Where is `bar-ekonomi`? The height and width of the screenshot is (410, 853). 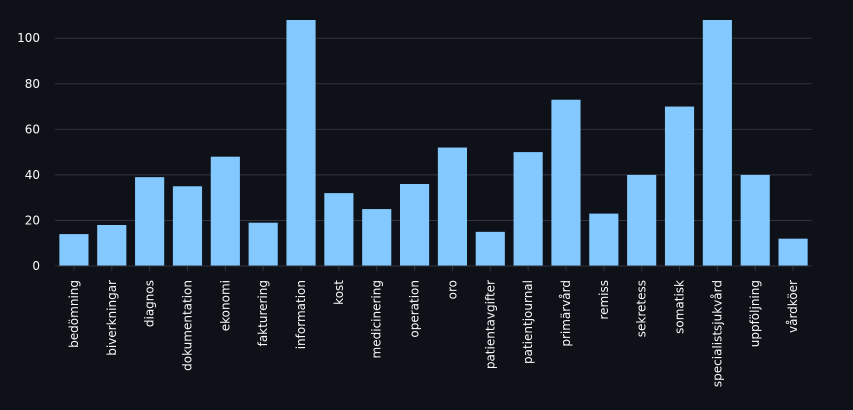 bar-ekonomi is located at coordinates (225, 211).